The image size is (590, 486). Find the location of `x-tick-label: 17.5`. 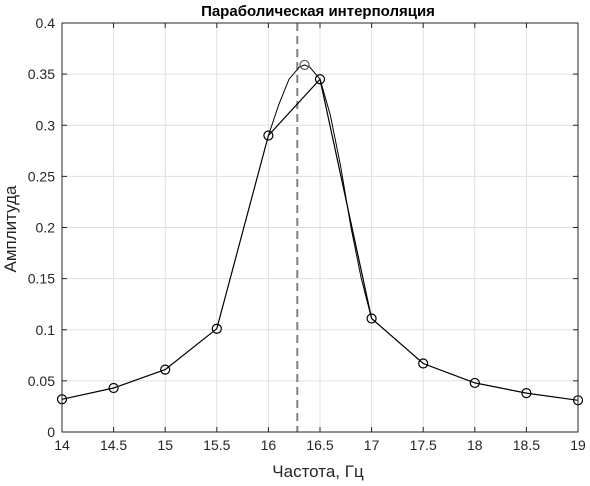

x-tick-label: 17.5 is located at coordinates (423, 445).